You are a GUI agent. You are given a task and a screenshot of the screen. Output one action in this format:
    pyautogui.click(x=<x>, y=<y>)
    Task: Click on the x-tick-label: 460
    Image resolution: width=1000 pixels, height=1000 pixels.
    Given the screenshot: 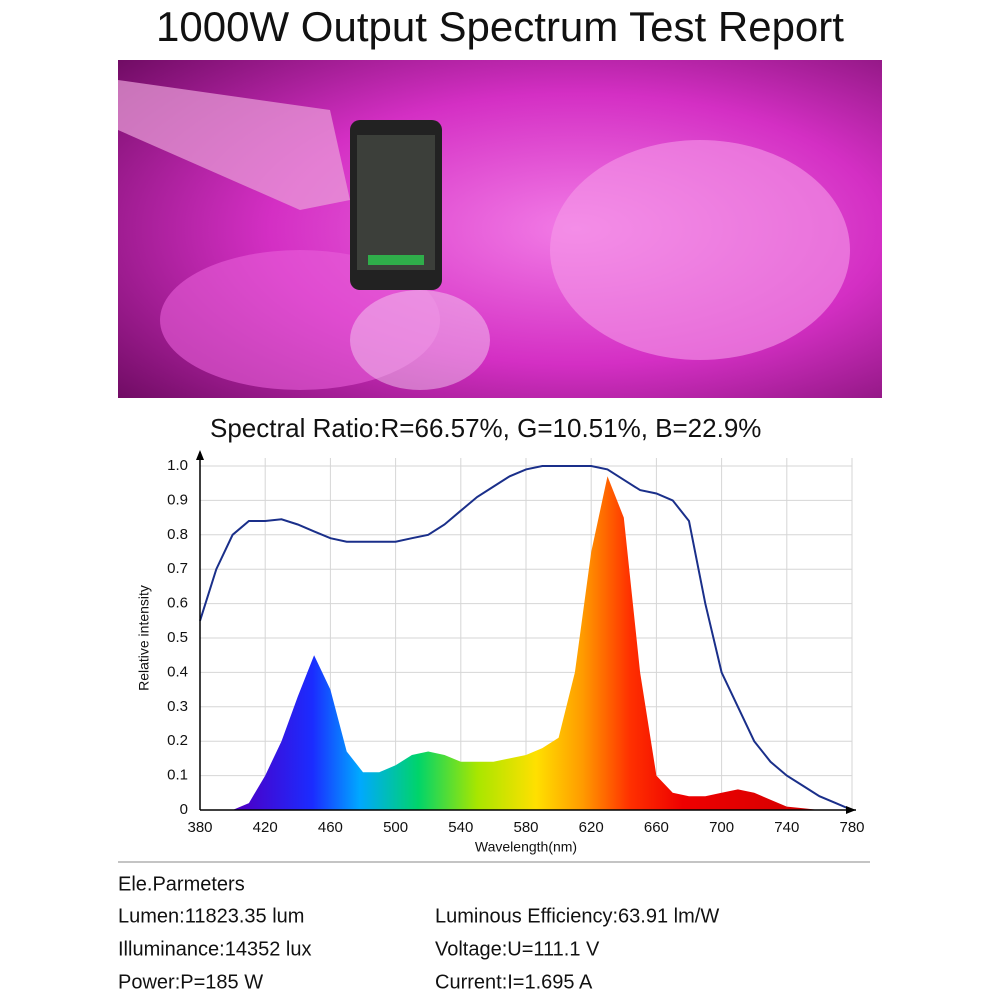 What is the action you would take?
    pyautogui.click(x=330, y=827)
    